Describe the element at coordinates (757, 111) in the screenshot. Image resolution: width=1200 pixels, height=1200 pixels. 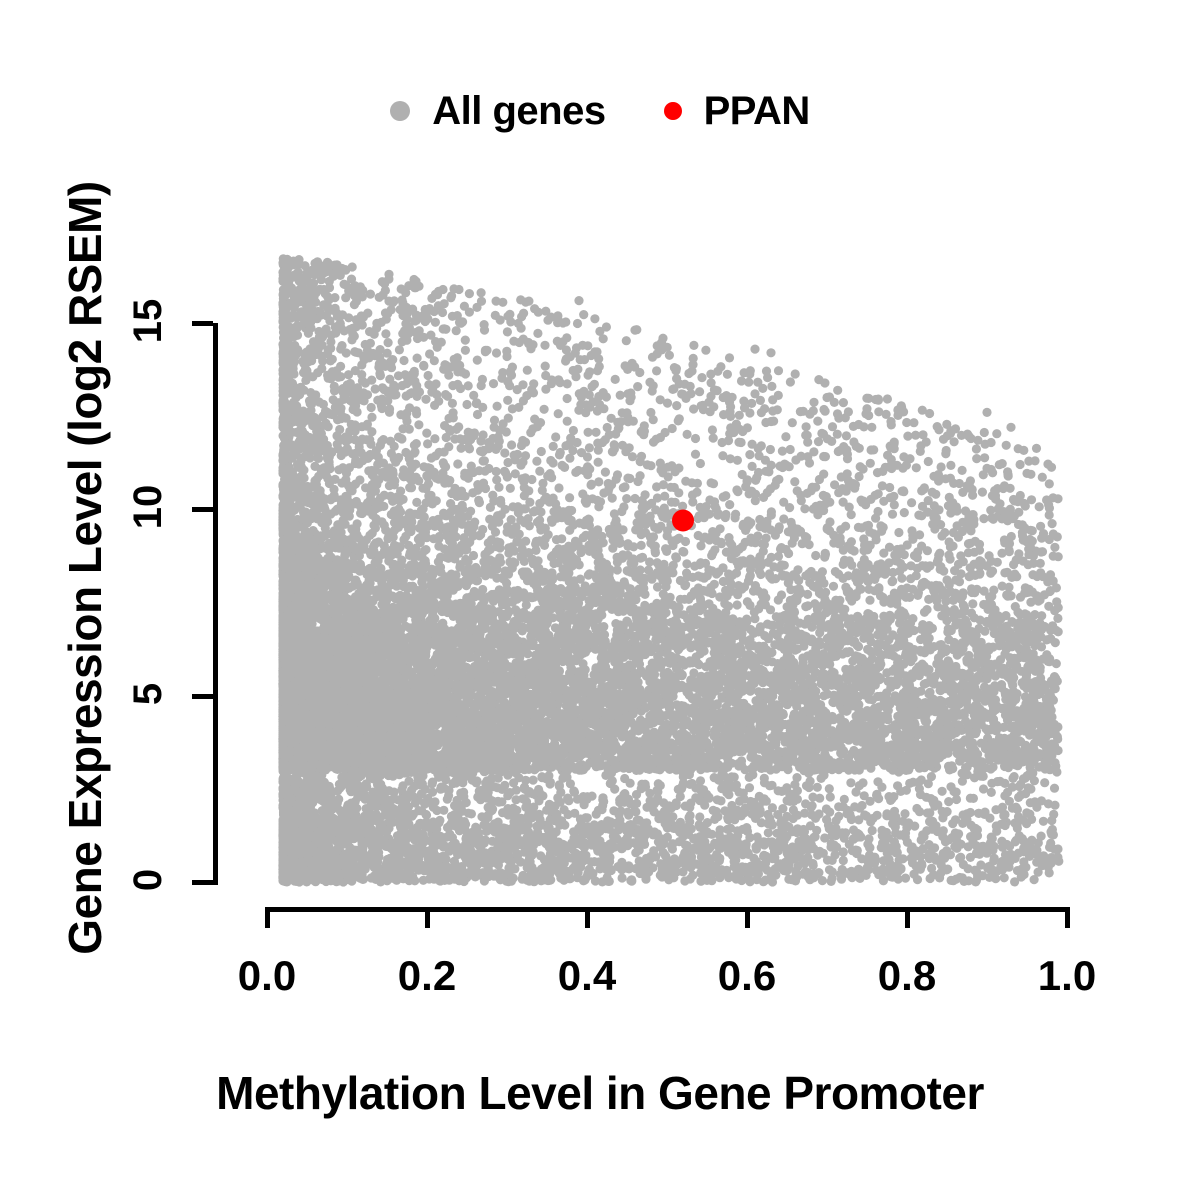
I see `legend-label-ppan: PPAN` at that location.